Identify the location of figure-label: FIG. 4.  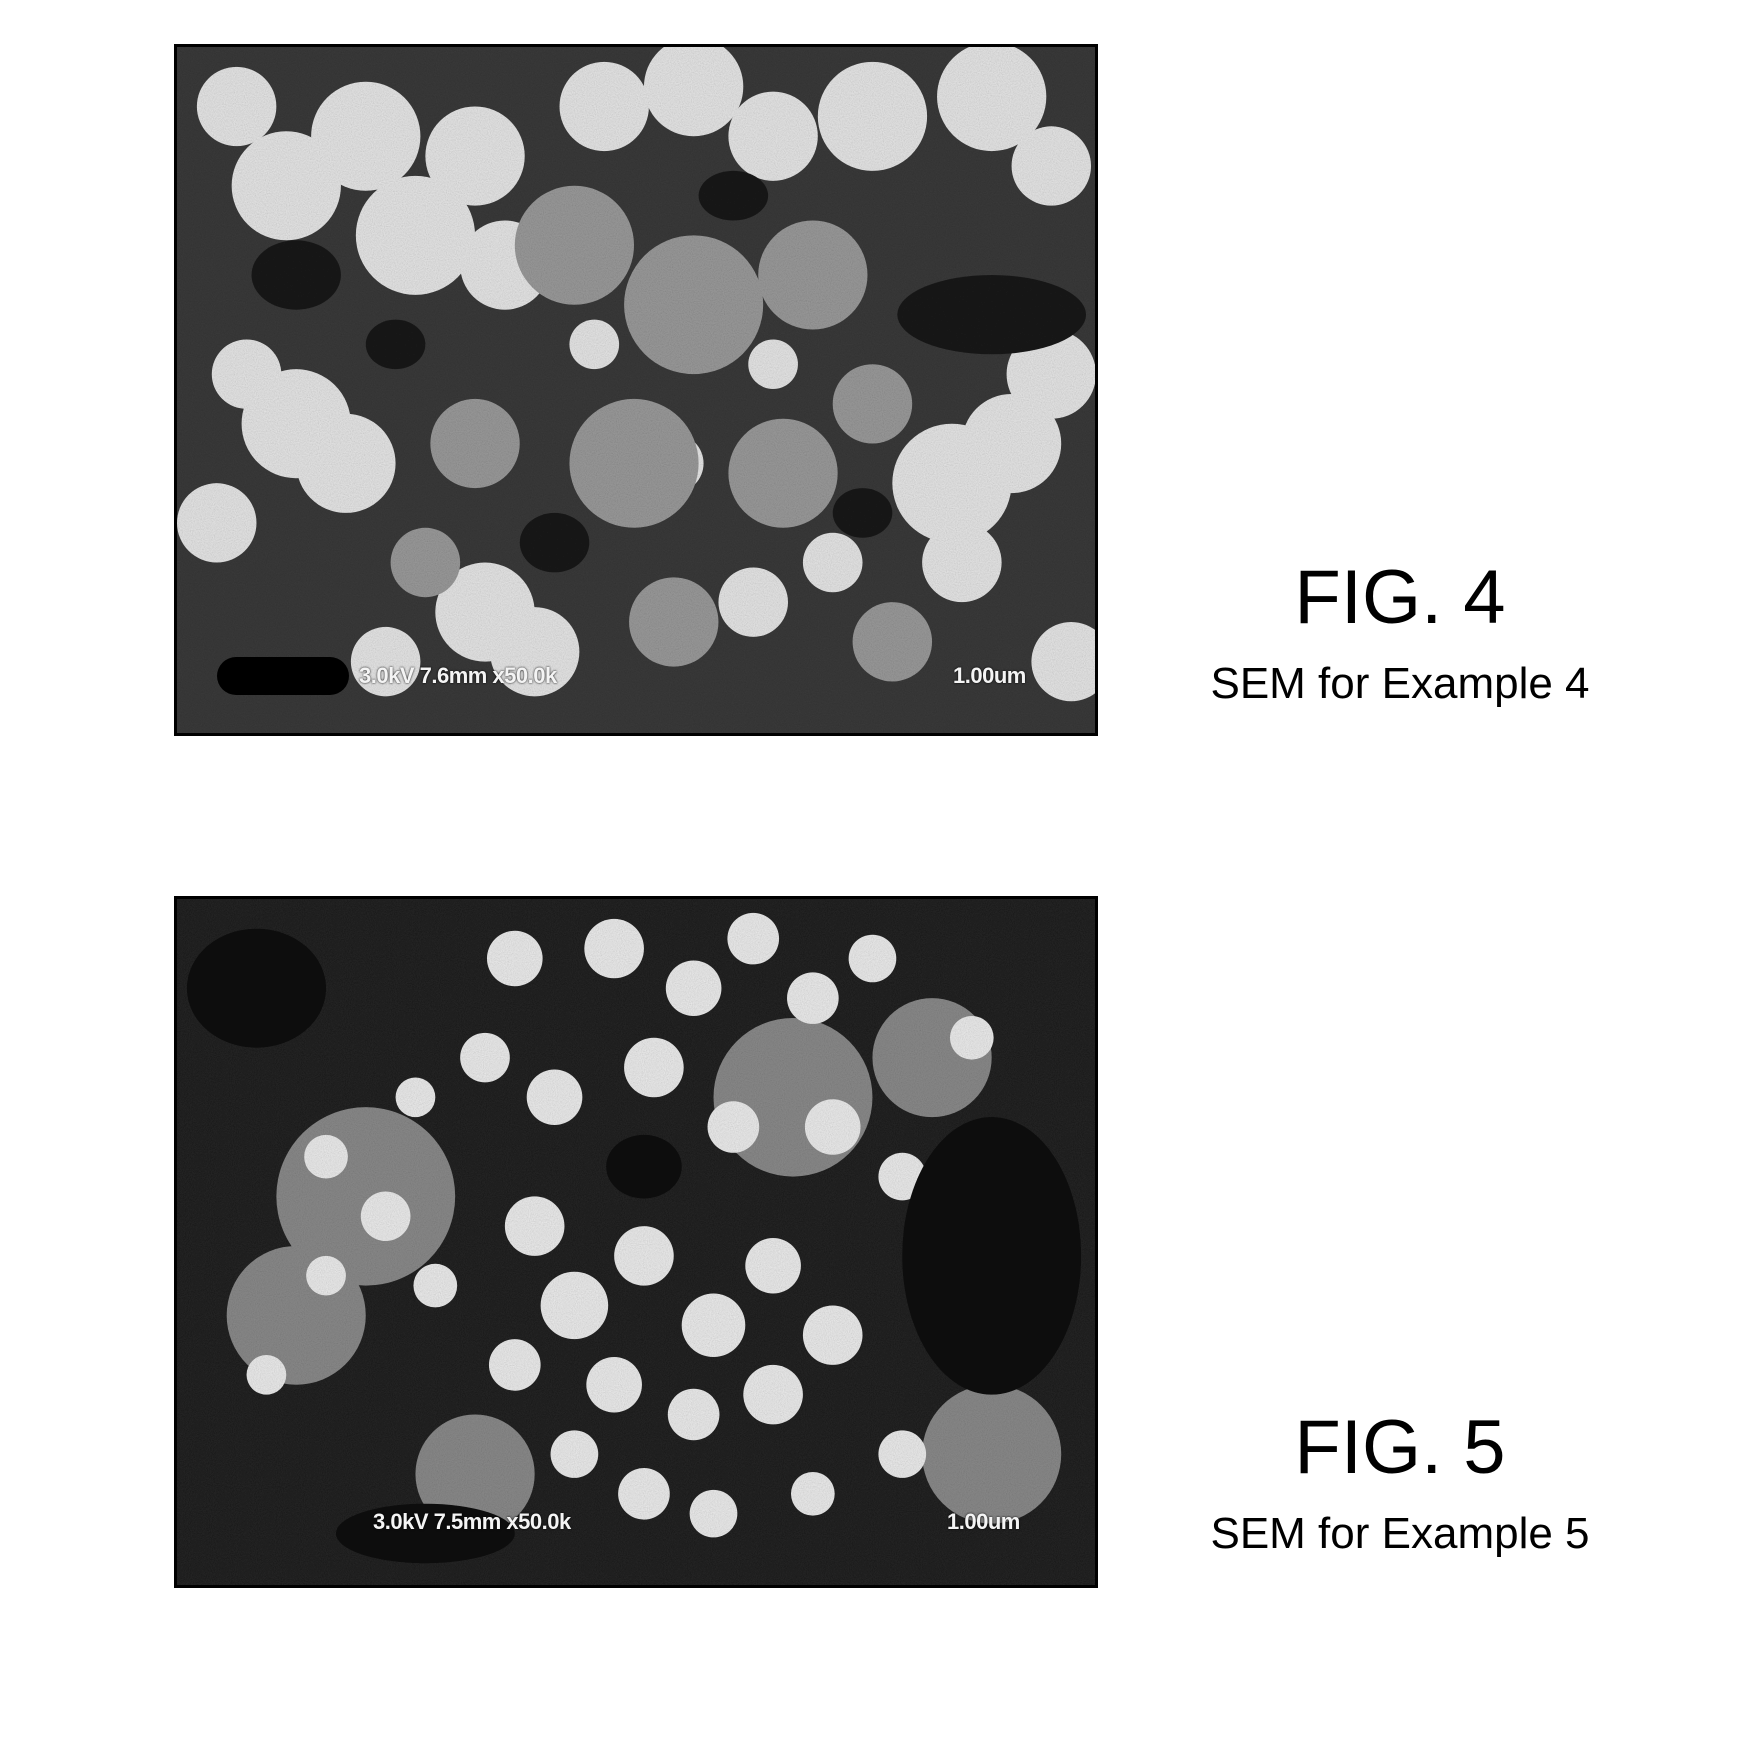
(1400, 598).